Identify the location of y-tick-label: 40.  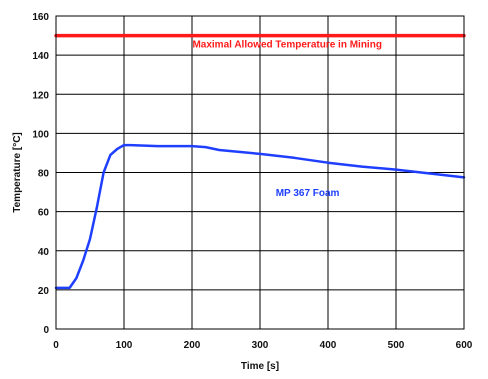
(44, 252).